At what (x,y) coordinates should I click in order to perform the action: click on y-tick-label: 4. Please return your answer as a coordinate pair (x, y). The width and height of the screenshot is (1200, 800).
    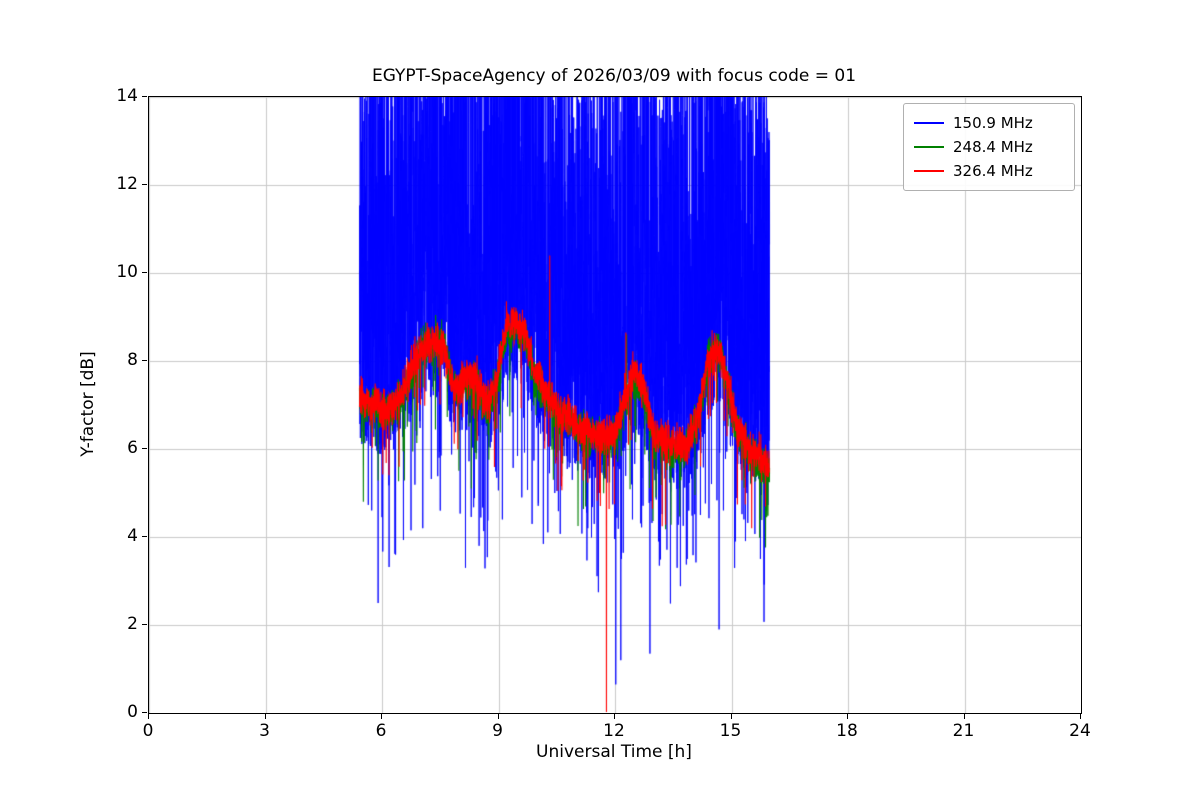
    Looking at the image, I should click on (132, 536).